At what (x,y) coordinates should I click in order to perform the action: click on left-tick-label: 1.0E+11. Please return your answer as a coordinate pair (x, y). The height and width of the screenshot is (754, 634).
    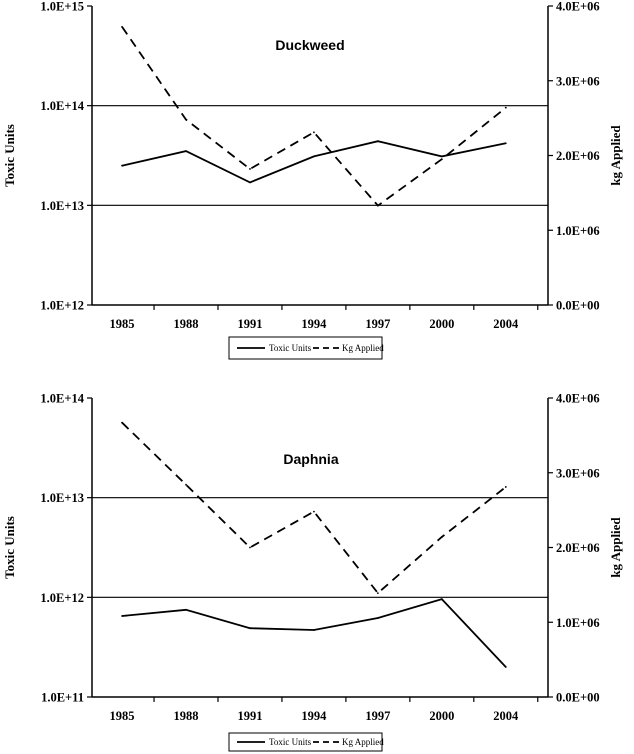
    Looking at the image, I should click on (62, 698).